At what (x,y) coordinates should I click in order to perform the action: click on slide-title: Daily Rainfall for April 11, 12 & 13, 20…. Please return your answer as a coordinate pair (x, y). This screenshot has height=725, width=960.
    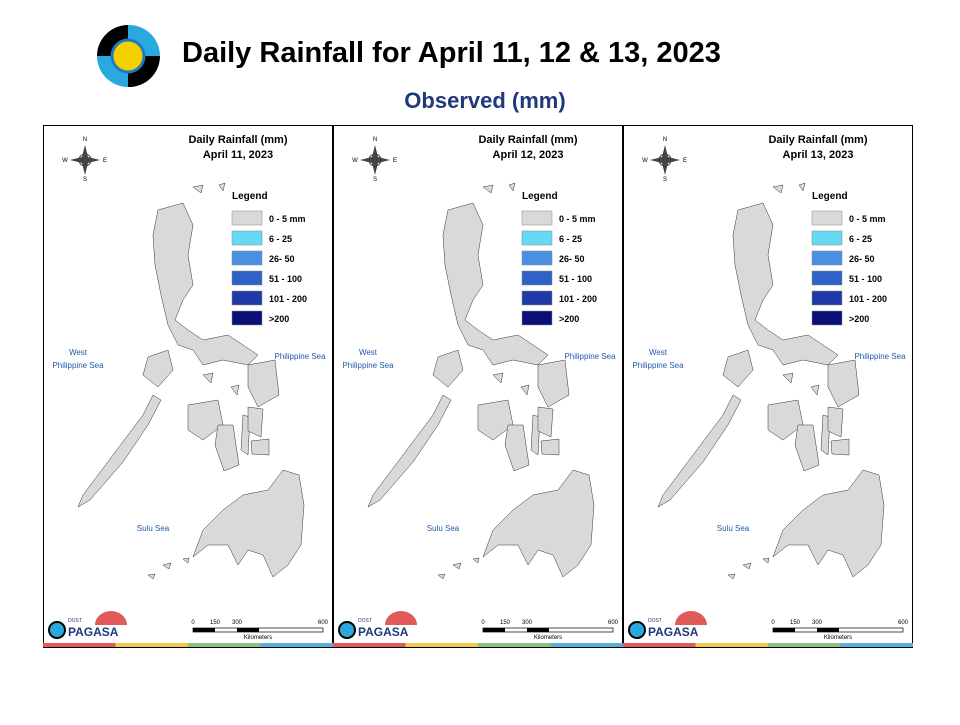
    Looking at the image, I should click on (451, 53).